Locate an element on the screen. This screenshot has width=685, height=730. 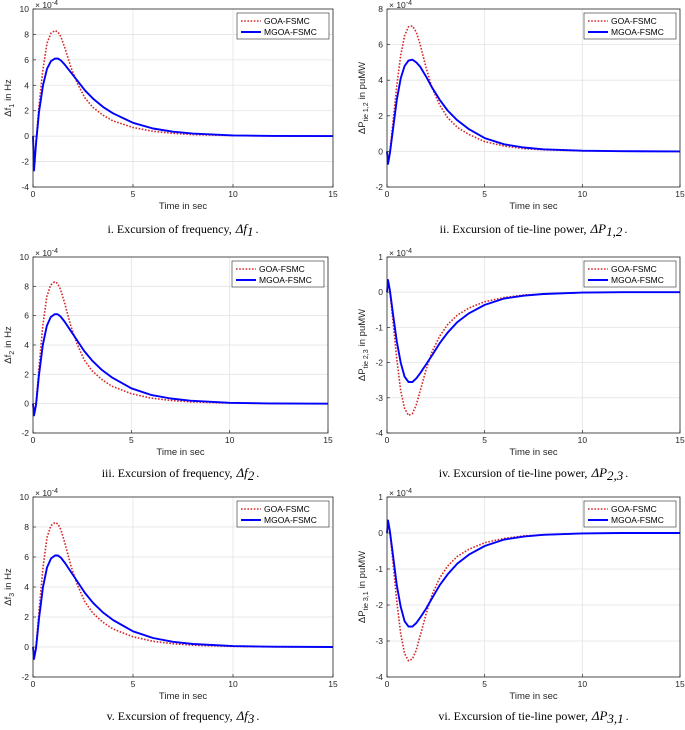
legend-label-goa-fsmc: GOA-FSMC is located at coordinates (287, 21).